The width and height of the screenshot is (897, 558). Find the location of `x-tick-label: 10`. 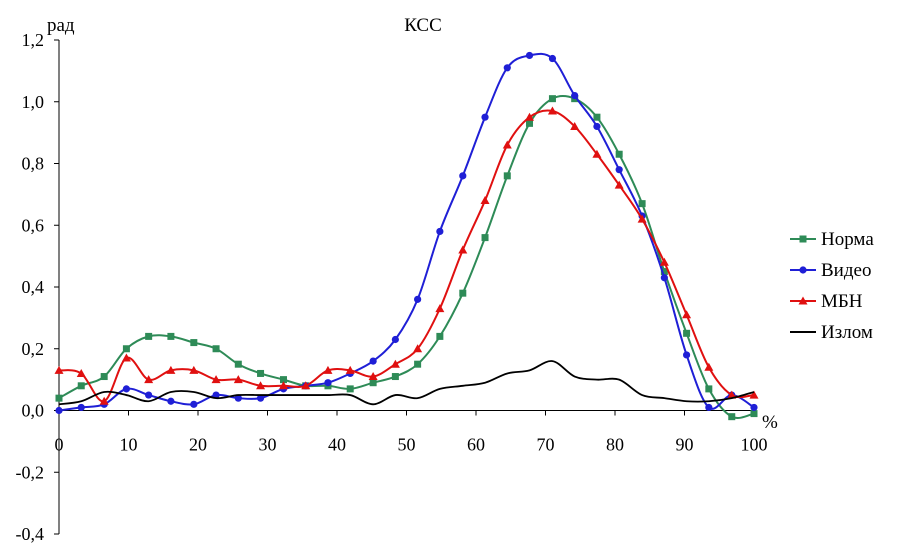

x-tick-label: 10 is located at coordinates (129, 445).